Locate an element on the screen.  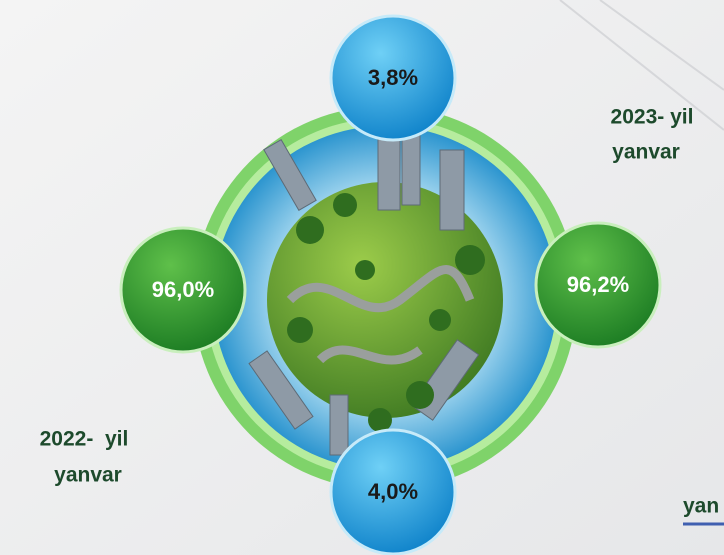
decor-lines is located at coordinates (641, 65).